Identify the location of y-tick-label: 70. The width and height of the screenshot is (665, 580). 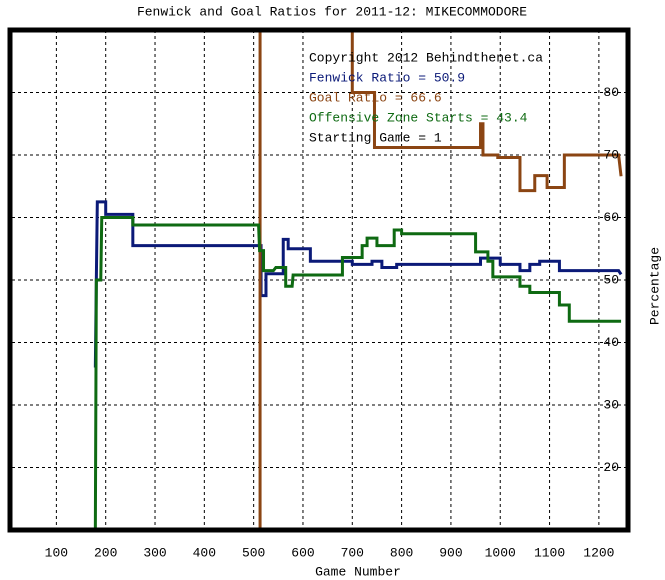
(611, 154).